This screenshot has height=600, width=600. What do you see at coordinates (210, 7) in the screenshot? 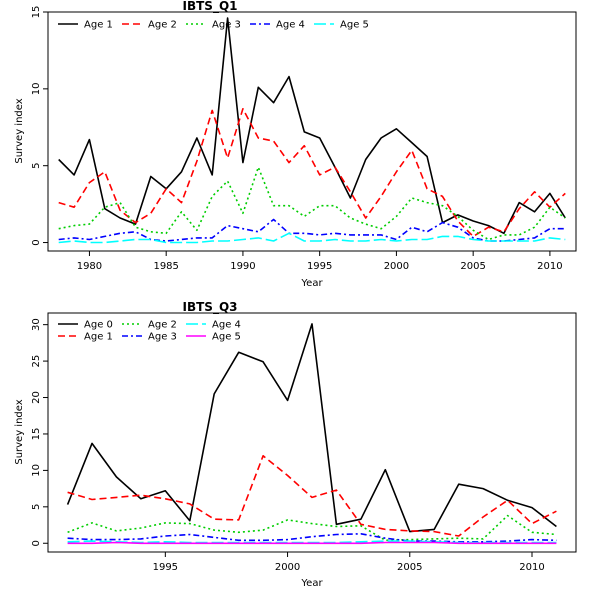
I see `chart-title: IBTS_Q1` at bounding box center [210, 7].